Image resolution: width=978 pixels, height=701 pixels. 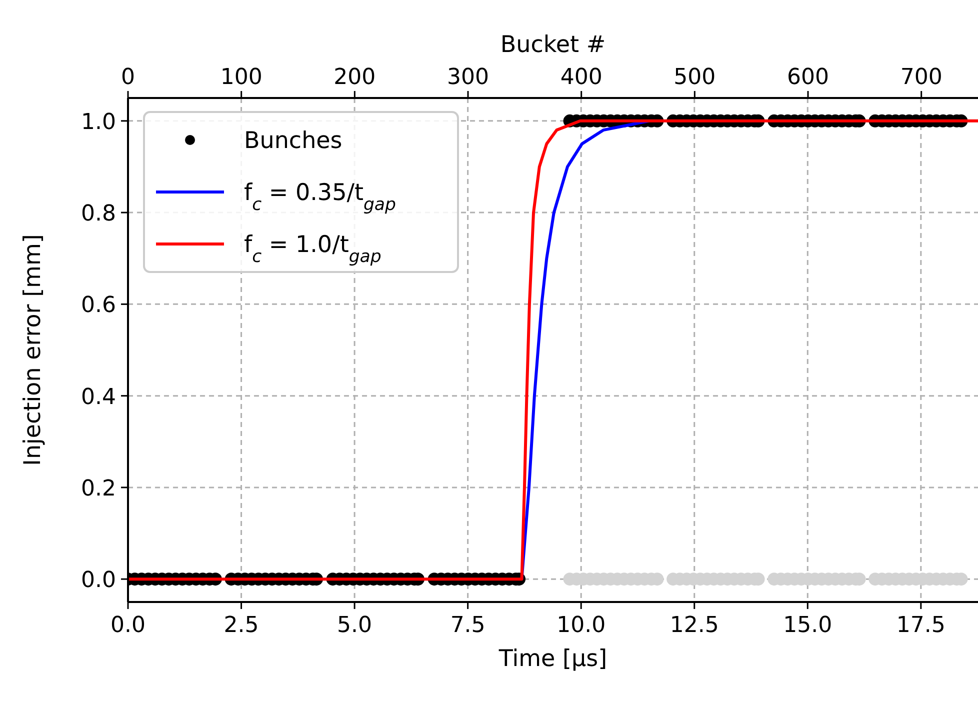 What do you see at coordinates (808, 77) in the screenshot?
I see `x2-tick-label: 600` at bounding box center [808, 77].